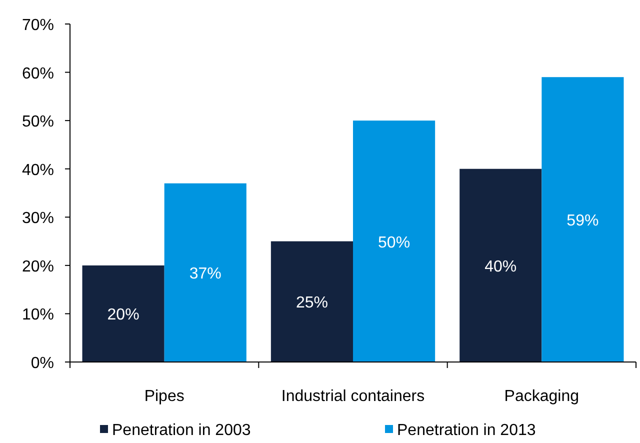  Describe the element at coordinates (38, 219) in the screenshot. I see `y-tick-label: 30%` at that location.